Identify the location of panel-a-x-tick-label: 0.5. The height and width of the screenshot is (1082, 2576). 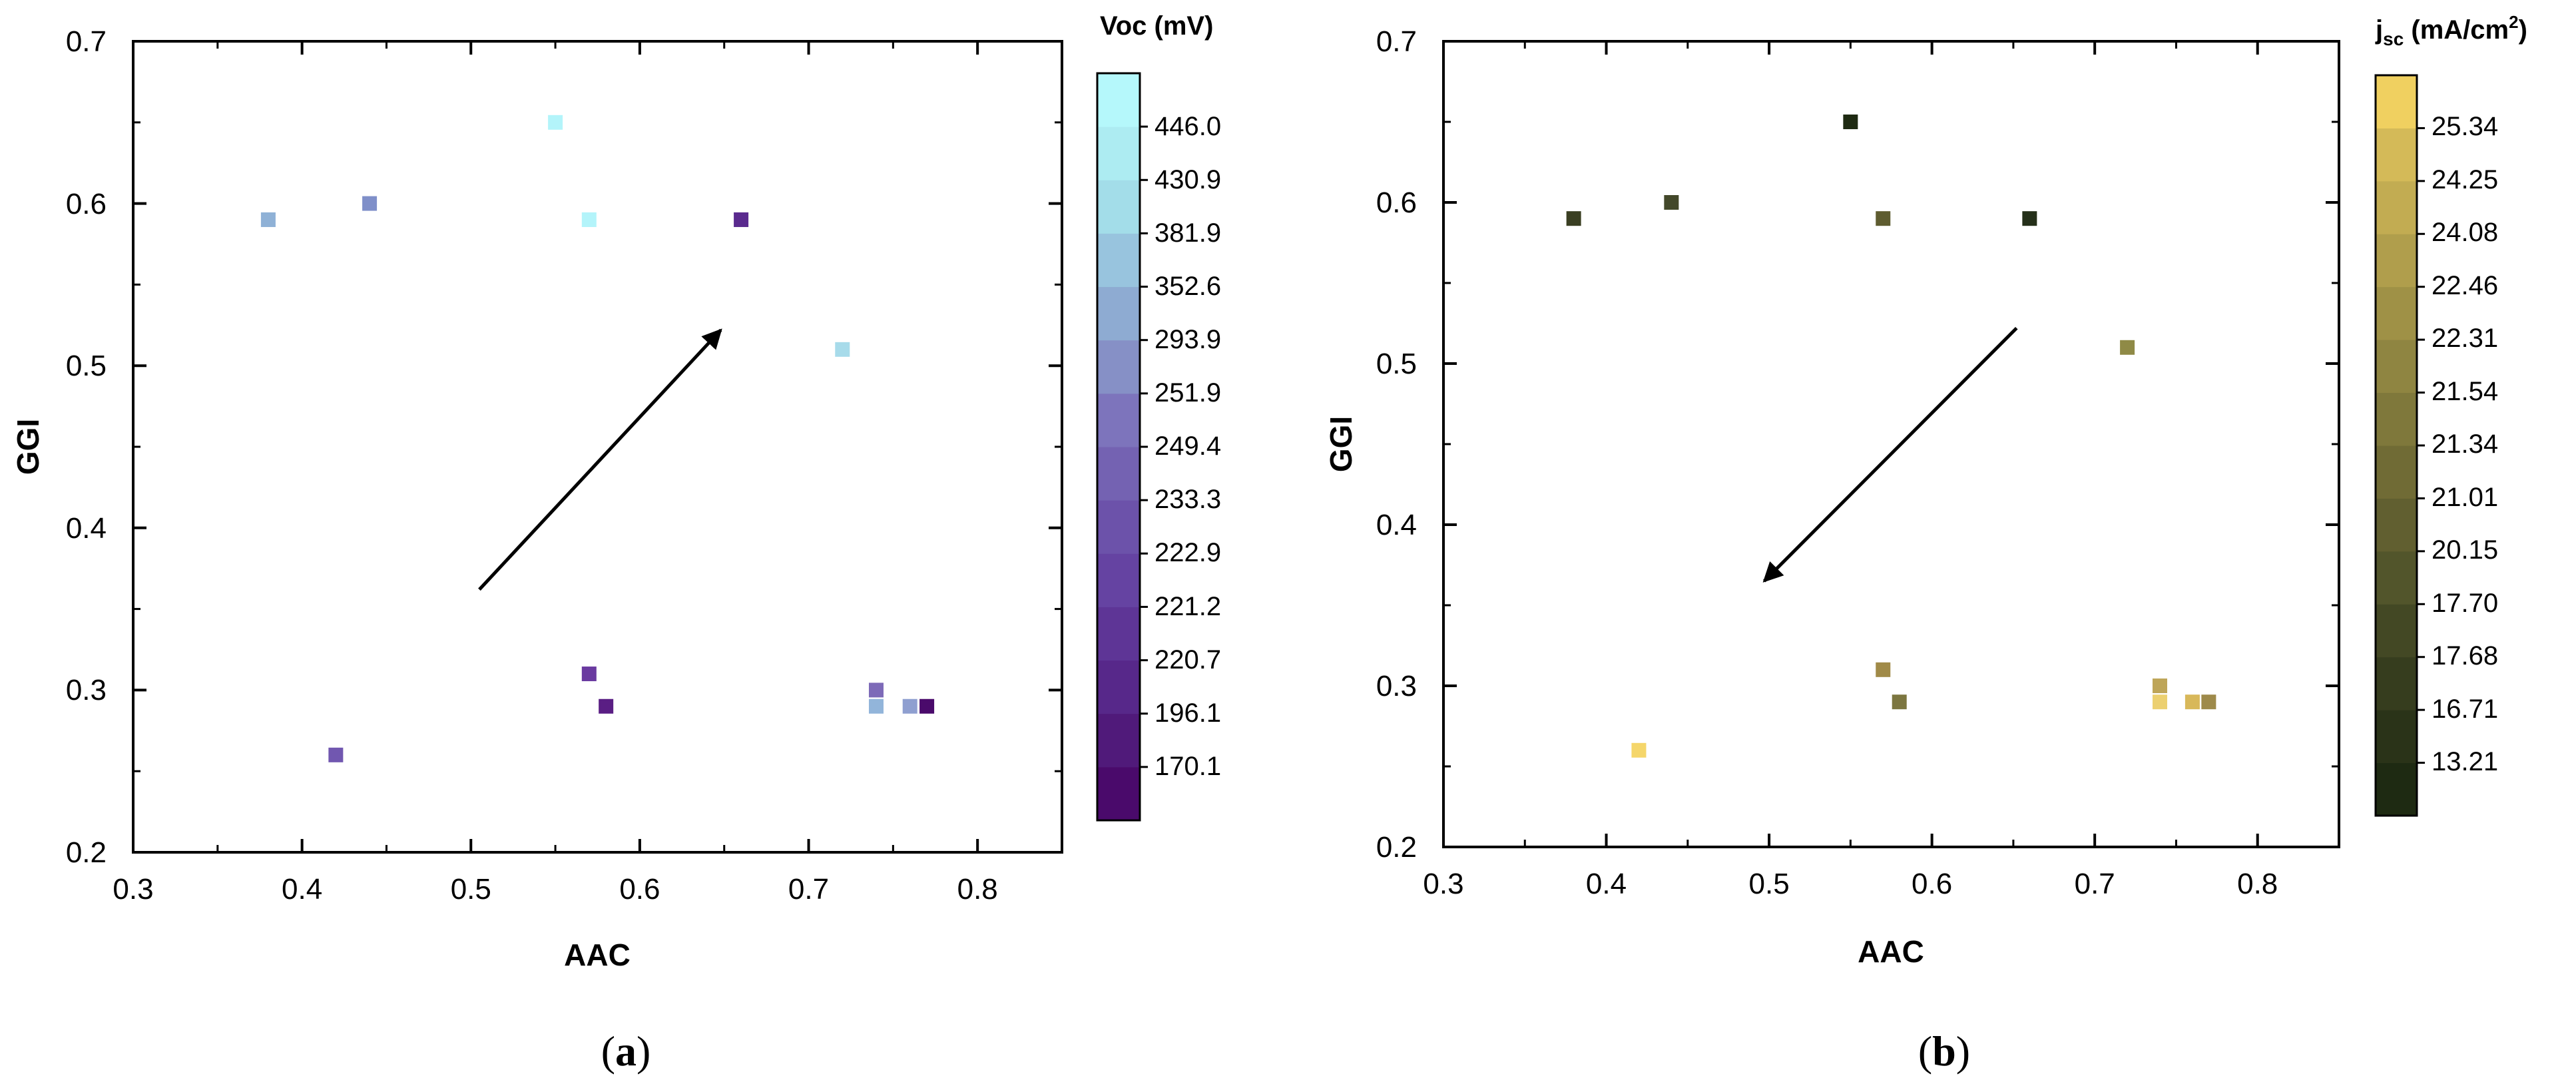
(471, 889).